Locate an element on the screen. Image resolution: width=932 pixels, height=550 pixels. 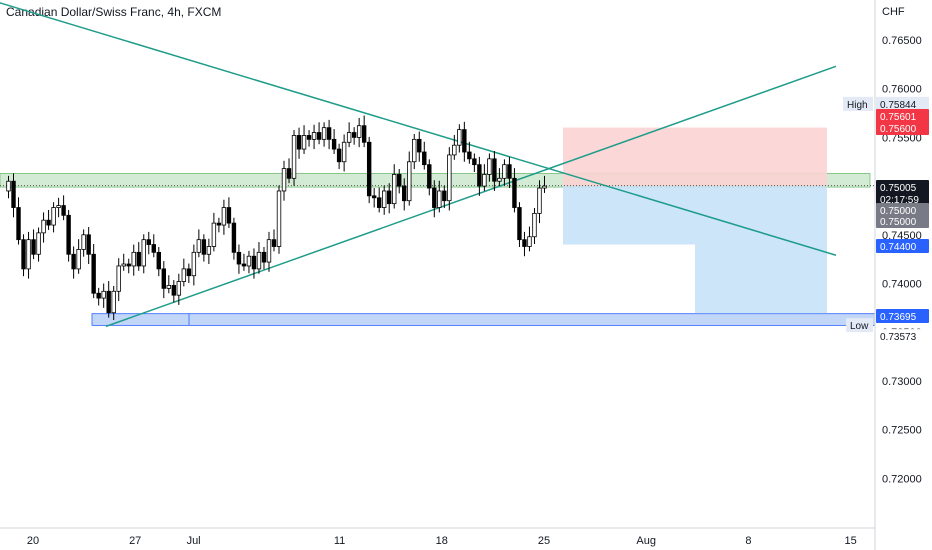
price-tick-label: 0.74000 is located at coordinates (902, 285).